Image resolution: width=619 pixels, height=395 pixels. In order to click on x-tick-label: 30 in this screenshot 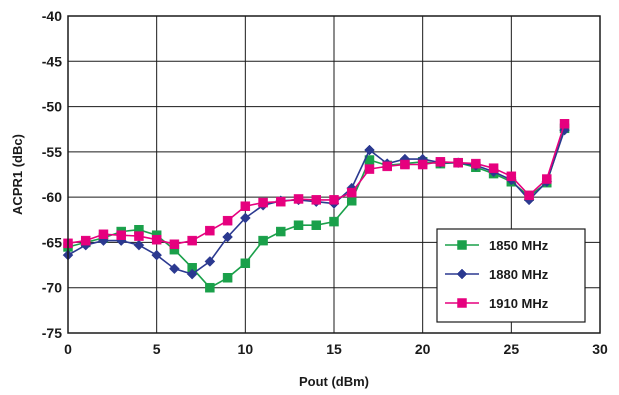, I will do `click(600, 349)`.